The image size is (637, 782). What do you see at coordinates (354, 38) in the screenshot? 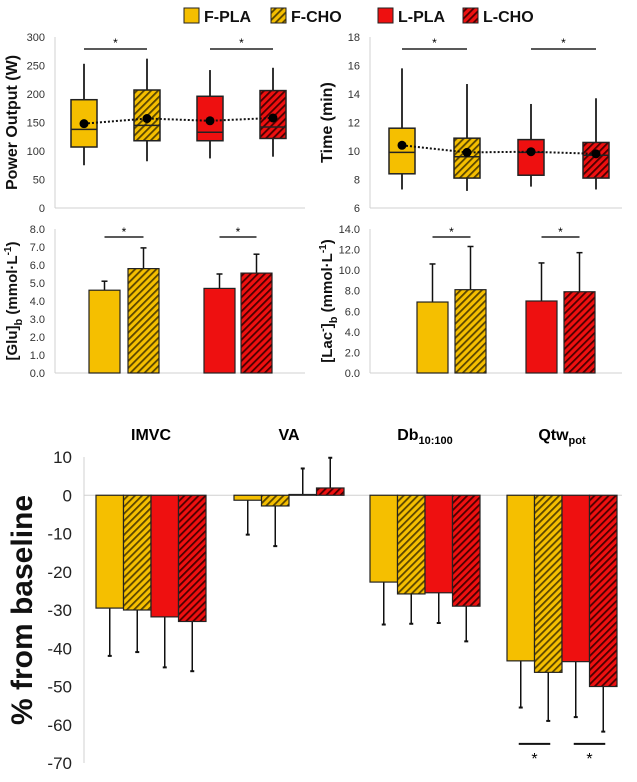
I see `y-tick-label: 18` at bounding box center [354, 38].